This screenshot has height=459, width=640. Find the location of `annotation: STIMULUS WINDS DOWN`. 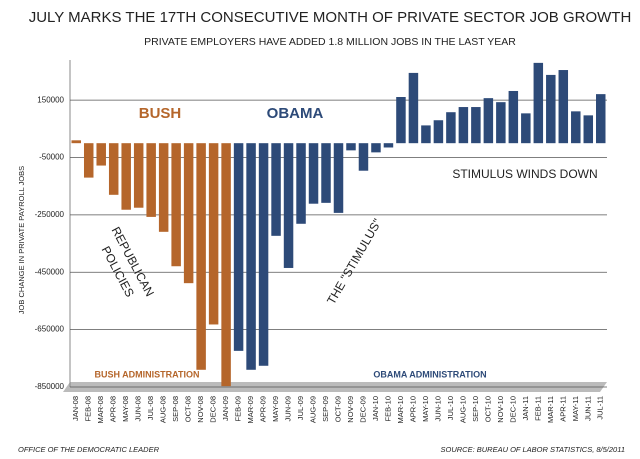

annotation: STIMULUS WINDS DOWN is located at coordinates (524, 174).